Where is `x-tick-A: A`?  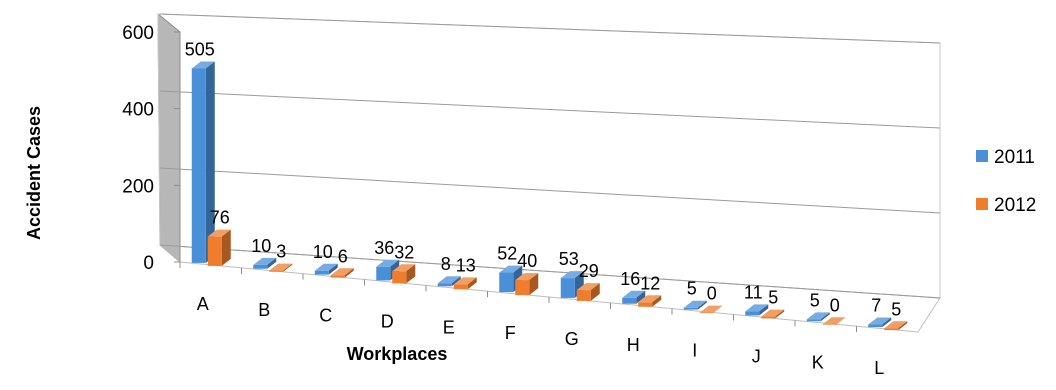 x-tick-A: A is located at coordinates (203, 304).